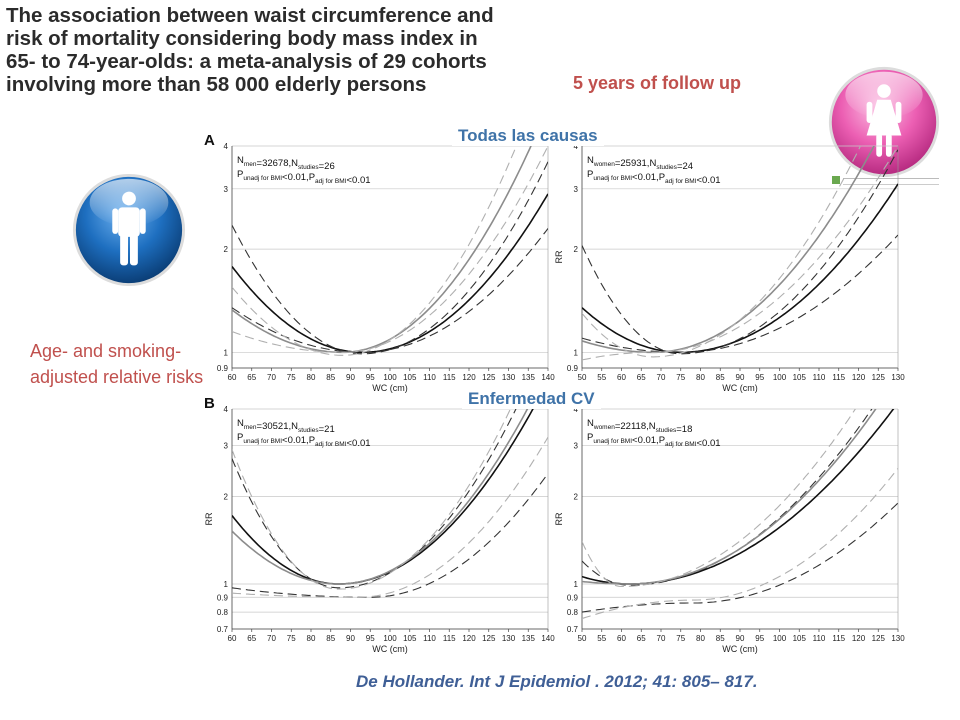 The height and width of the screenshot is (720, 960). Describe the element at coordinates (531, 399) in the screenshot. I see `section-label-cardiovascular: Enfermedad CV` at that location.